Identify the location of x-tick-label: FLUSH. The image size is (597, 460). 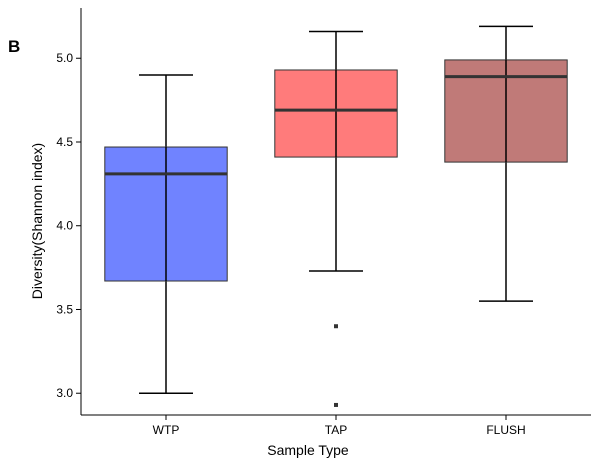
(505, 430).